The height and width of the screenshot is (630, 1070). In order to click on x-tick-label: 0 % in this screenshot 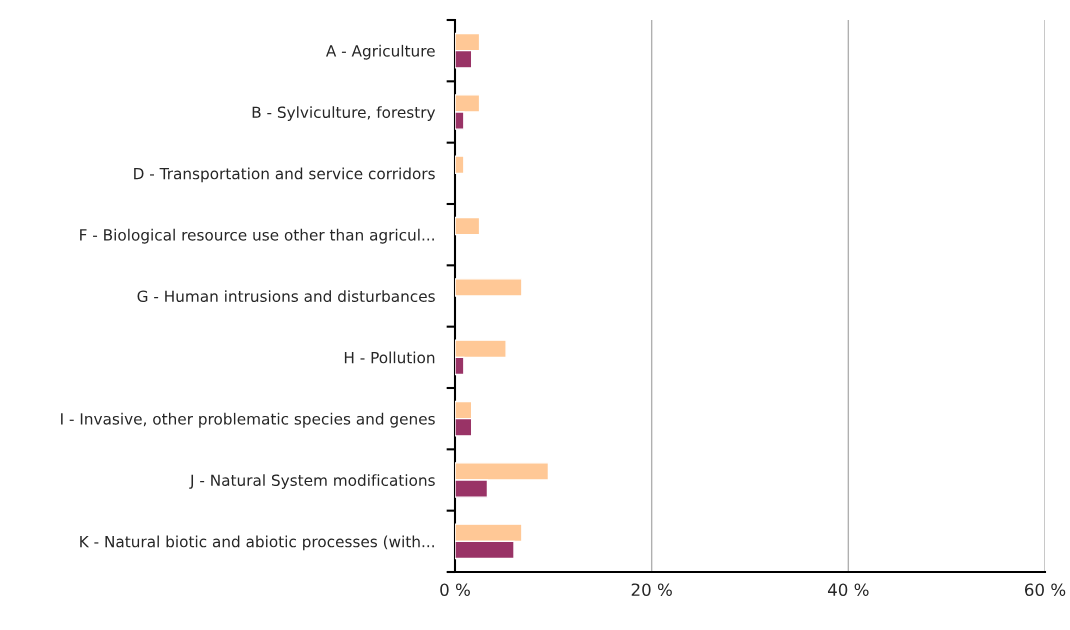, I will do `click(455, 590)`.